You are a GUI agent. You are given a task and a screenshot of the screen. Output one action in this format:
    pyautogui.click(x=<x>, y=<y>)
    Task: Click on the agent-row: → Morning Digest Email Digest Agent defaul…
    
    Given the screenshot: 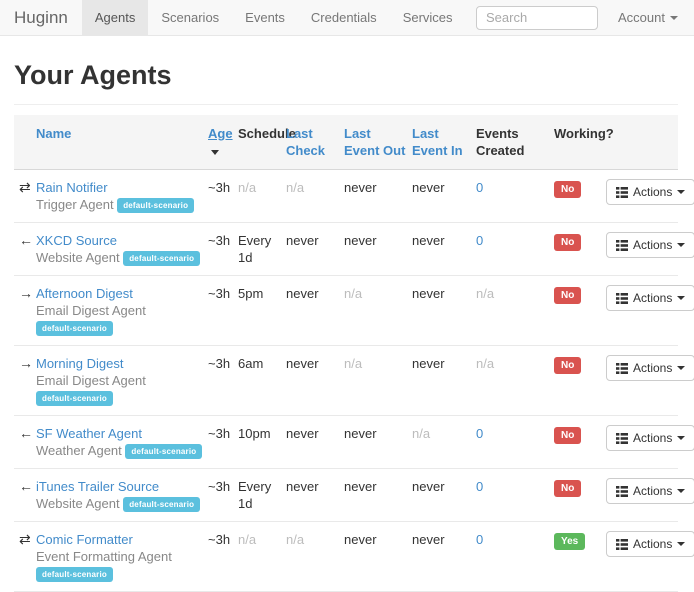 What is the action you would take?
    pyautogui.click(x=354, y=380)
    